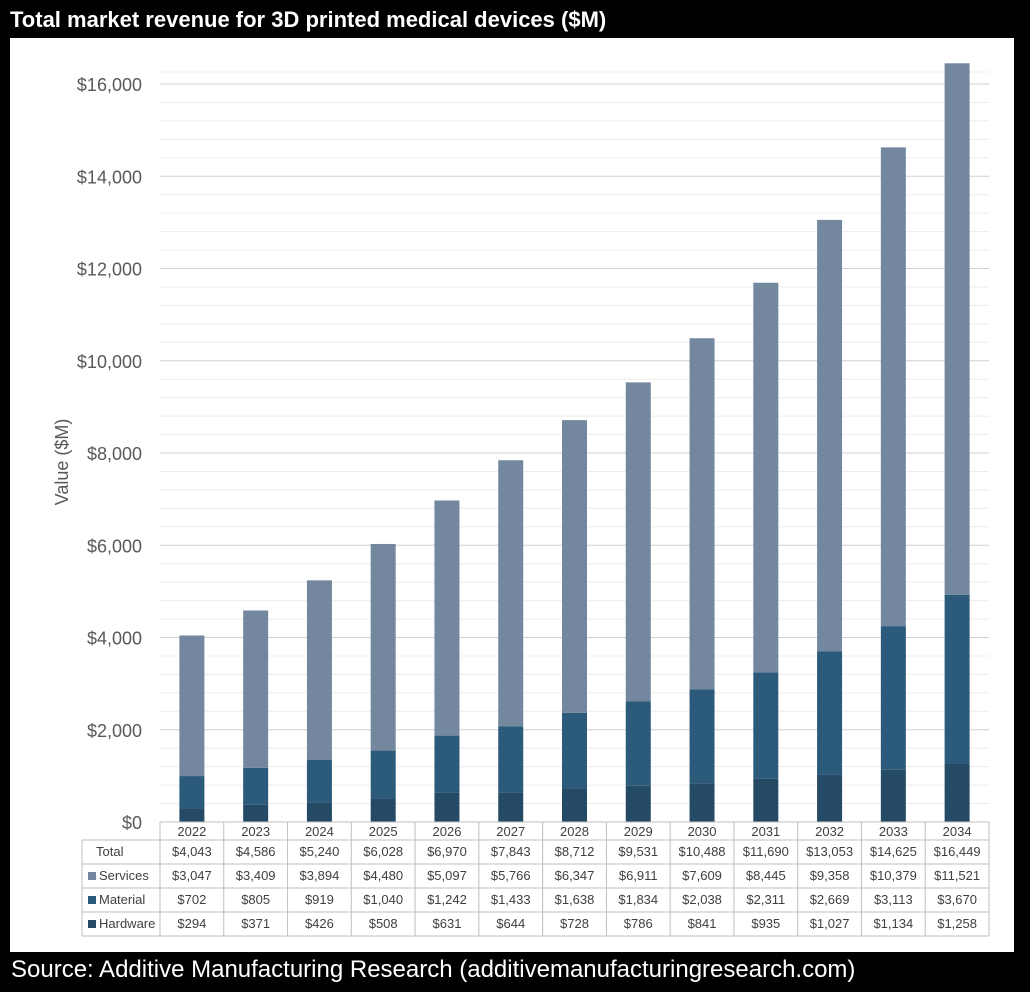  Describe the element at coordinates (92, 900) in the screenshot. I see `legend-key-material` at that location.